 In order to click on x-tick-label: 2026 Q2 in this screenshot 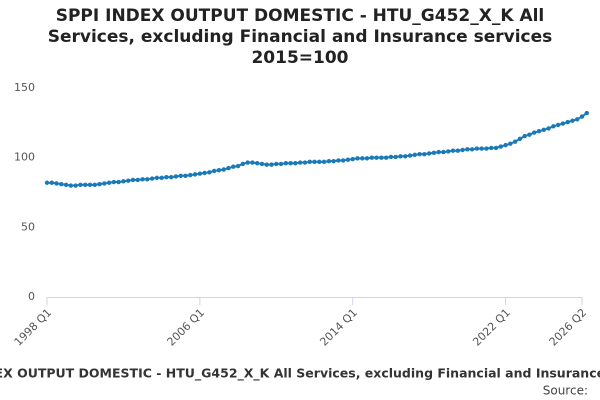, I will do `click(568, 327)`.